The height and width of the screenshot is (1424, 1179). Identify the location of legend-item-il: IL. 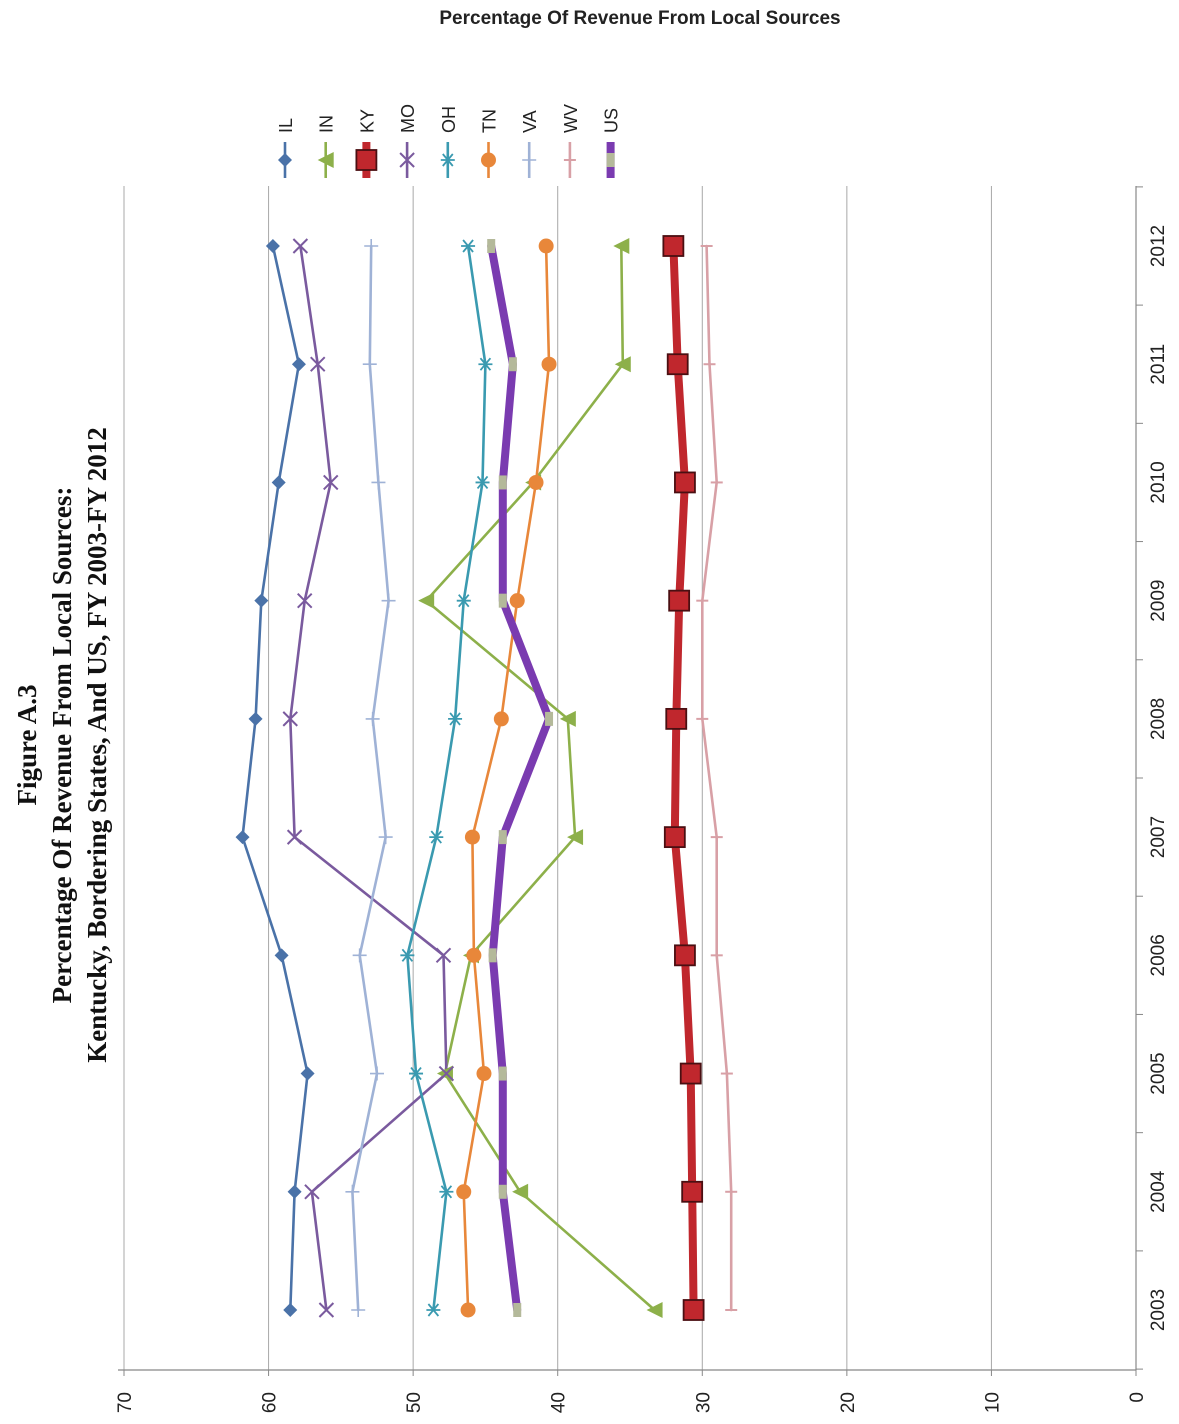
(286, 148).